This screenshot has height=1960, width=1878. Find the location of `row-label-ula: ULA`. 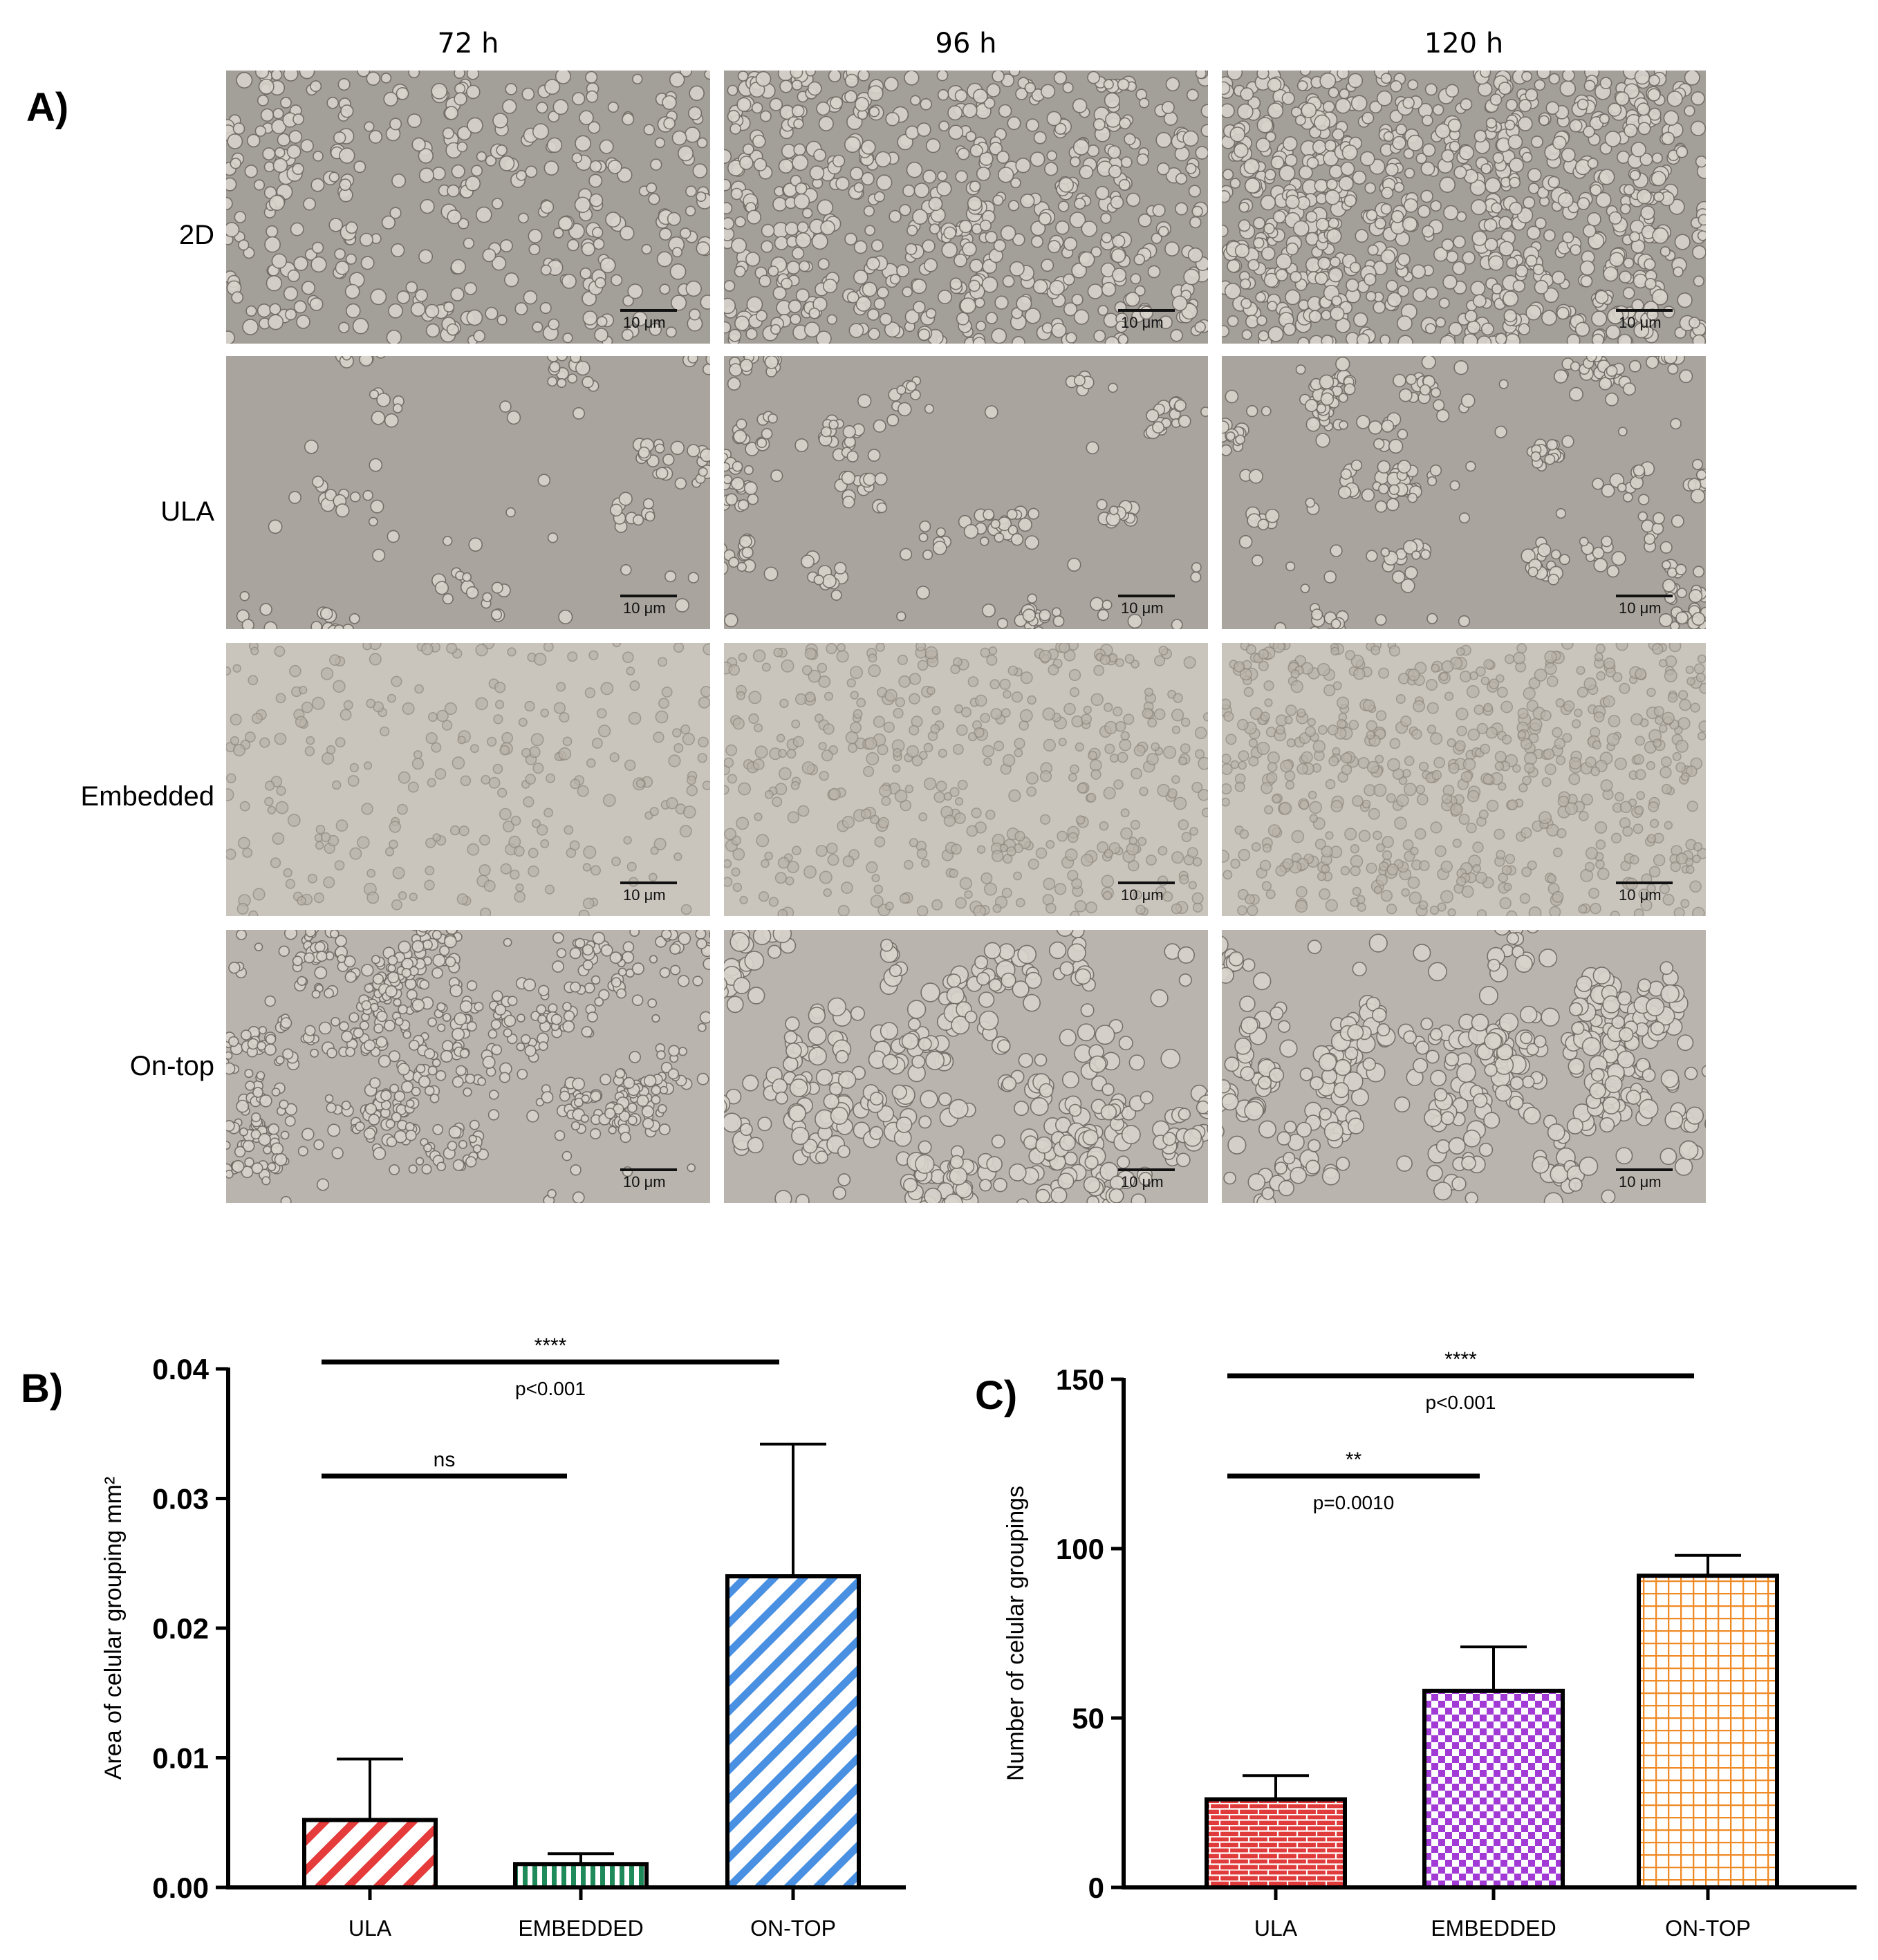

row-label-ula: ULA is located at coordinates (187, 511).